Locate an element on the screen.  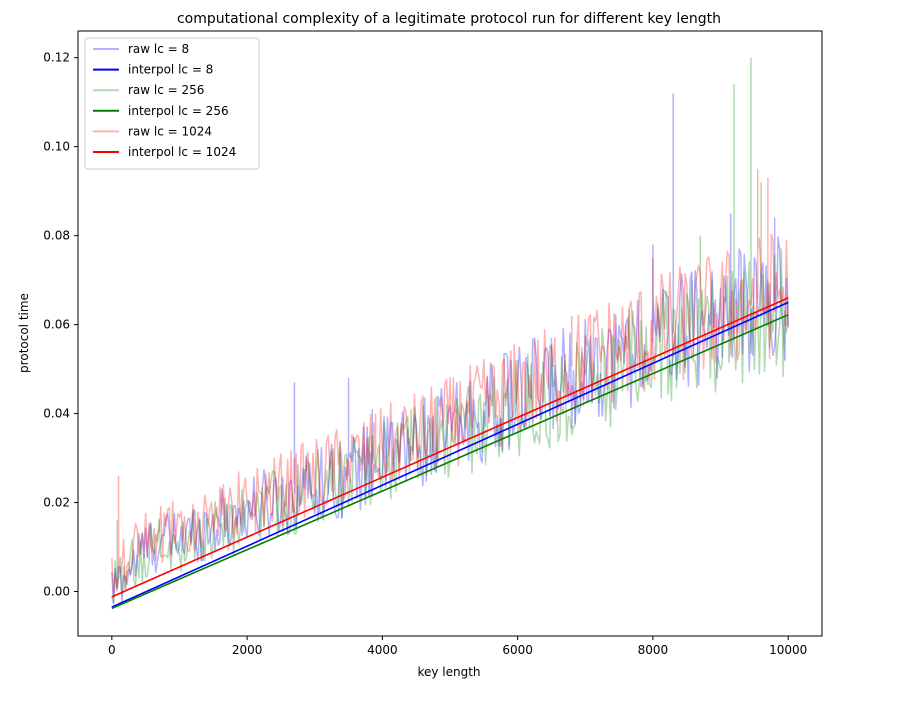
x-tick-label: 8000 is located at coordinates (653, 650).